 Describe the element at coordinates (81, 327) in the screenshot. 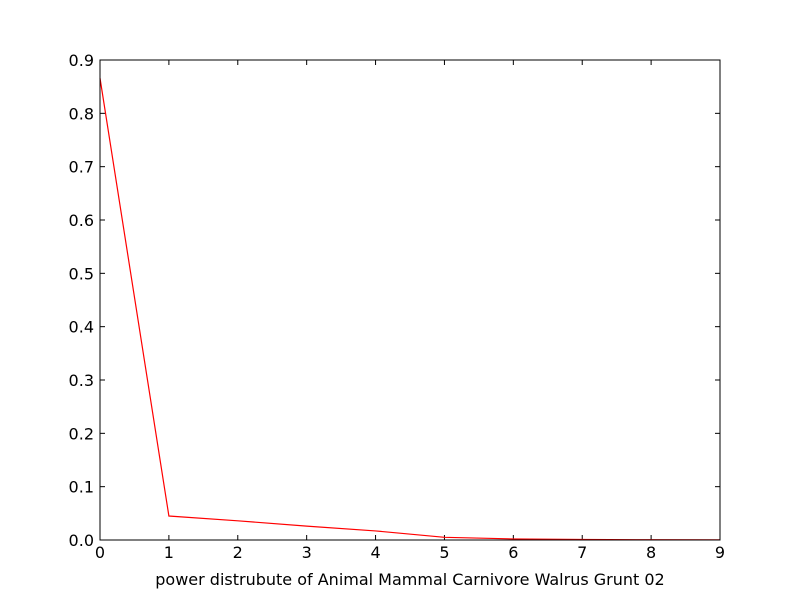

I see `y-tick-label: 0.4` at that location.